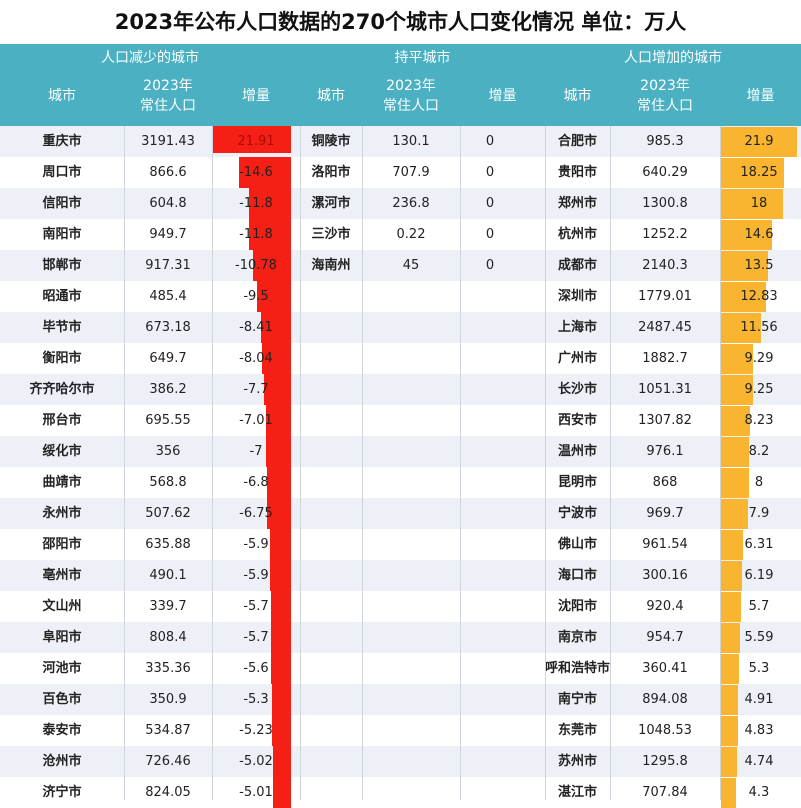 This screenshot has height=808, width=801. I want to click on increase-change-label: 11.56, so click(759, 327).